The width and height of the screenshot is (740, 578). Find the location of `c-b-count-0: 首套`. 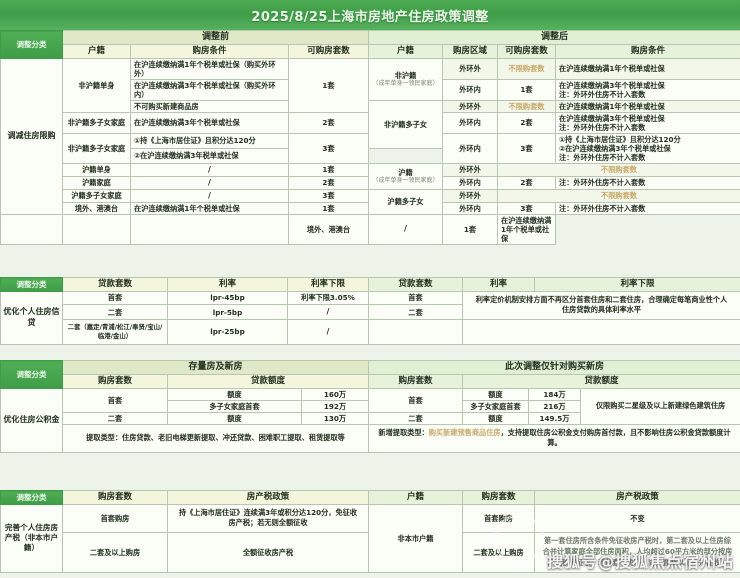

c-b-count-0: 首套 is located at coordinates (115, 298).